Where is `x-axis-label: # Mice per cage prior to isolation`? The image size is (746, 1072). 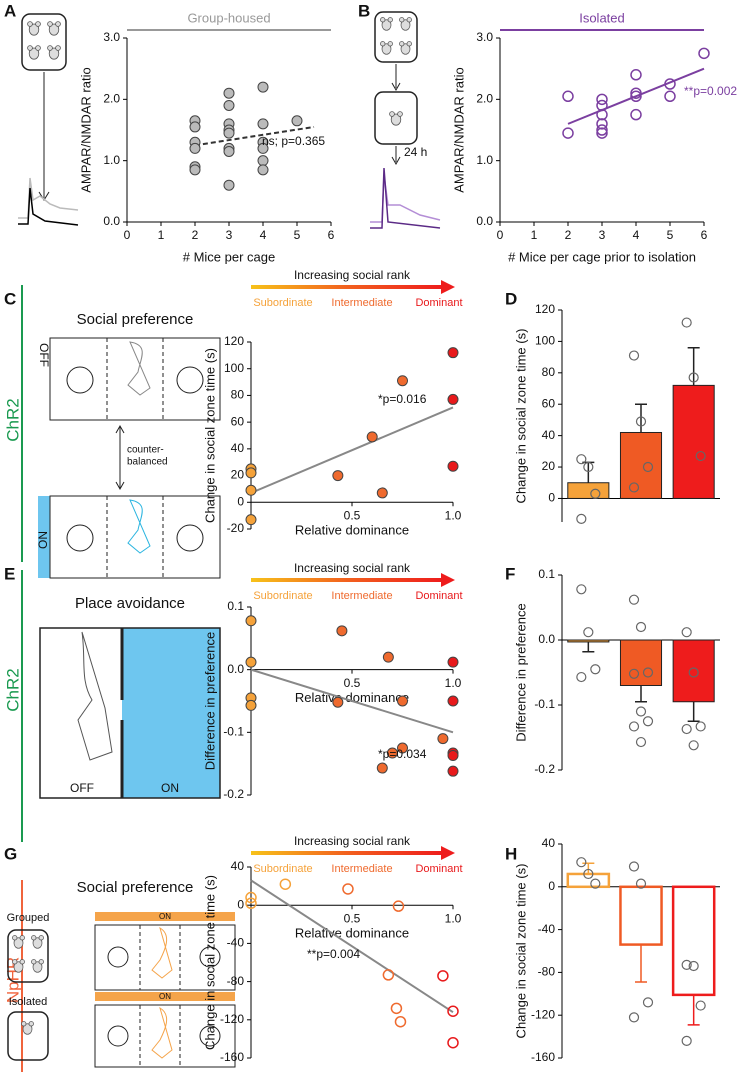 x-axis-label: # Mice per cage prior to isolation is located at coordinates (602, 256).